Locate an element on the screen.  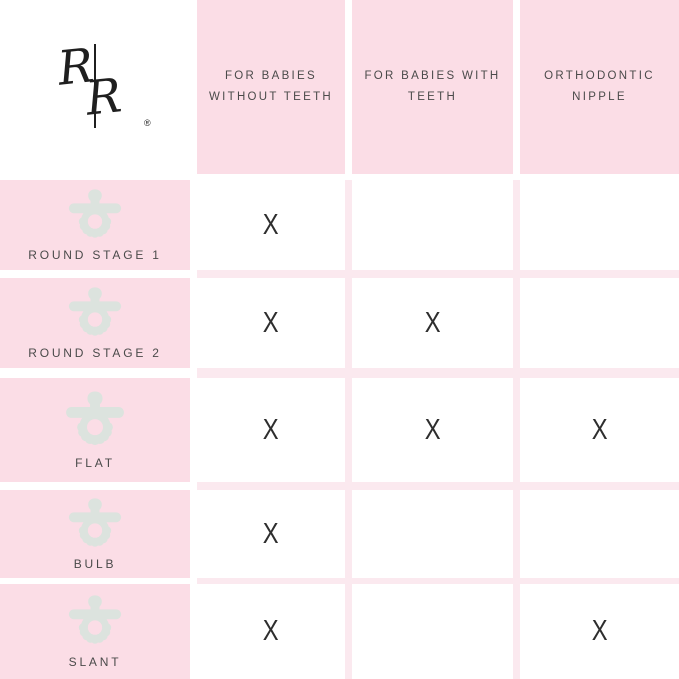
row-header-flat: FLAT is located at coordinates (95, 430).